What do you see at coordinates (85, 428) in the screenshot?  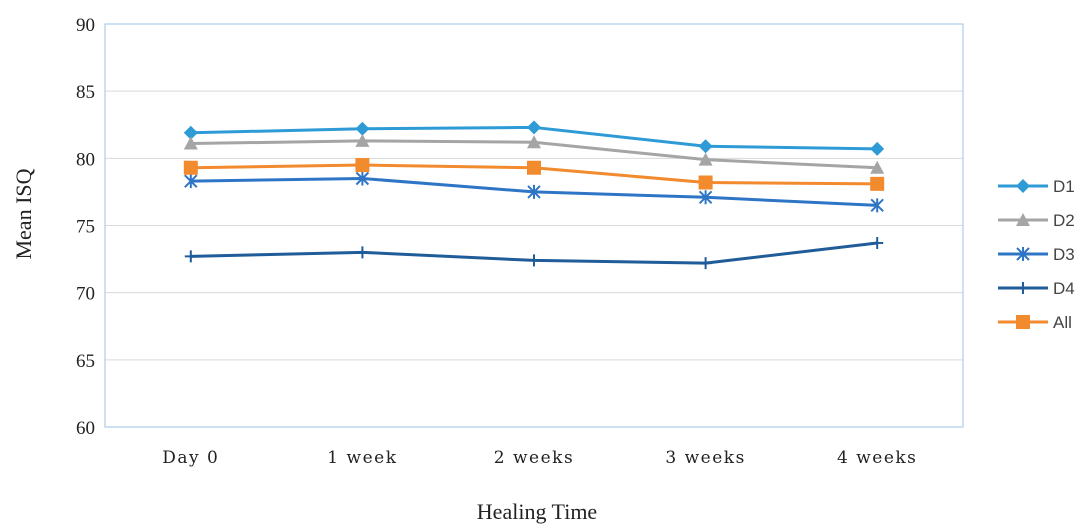 I see `y-tick-label: 60` at bounding box center [85, 428].